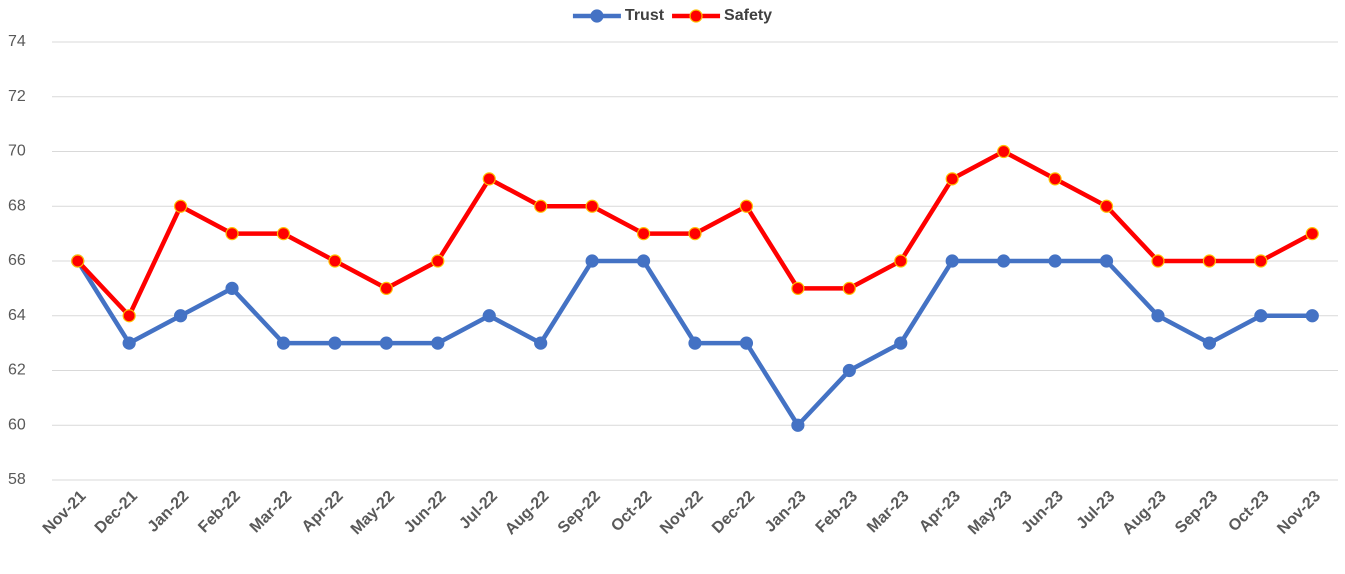 This screenshot has height=574, width=1345. Describe the element at coordinates (65, 513) in the screenshot. I see `x-tick-label: Nov-21` at that location.